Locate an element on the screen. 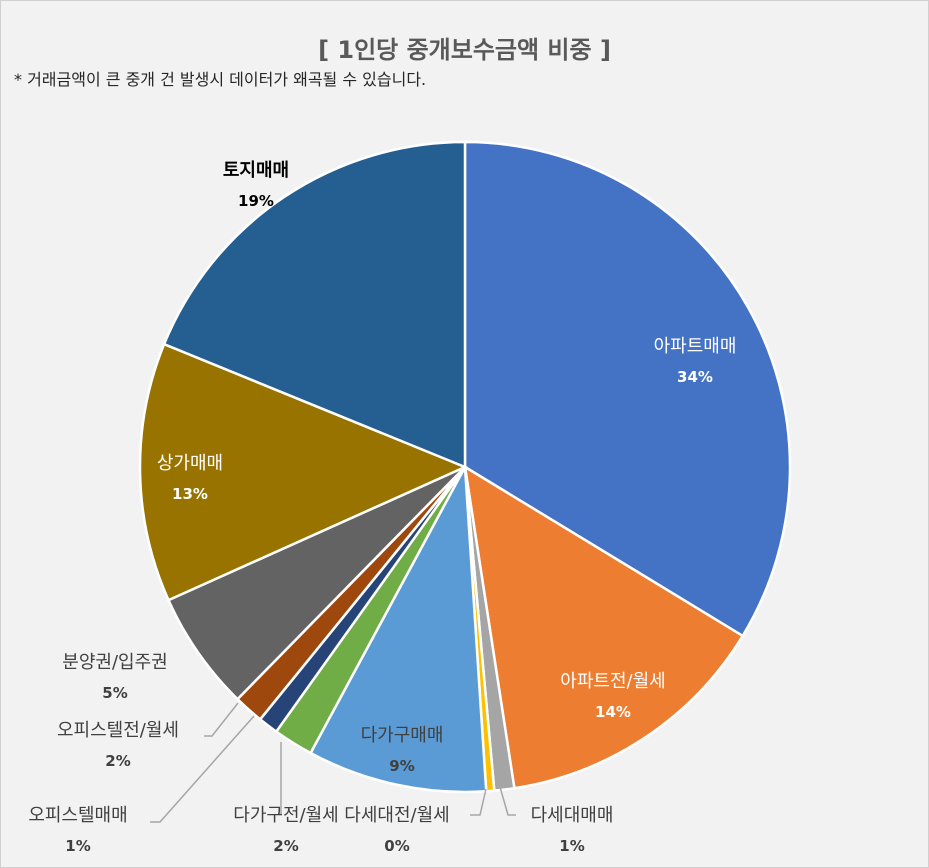 This screenshot has width=929, height=868. slice-percent-label: 19% is located at coordinates (256, 201).